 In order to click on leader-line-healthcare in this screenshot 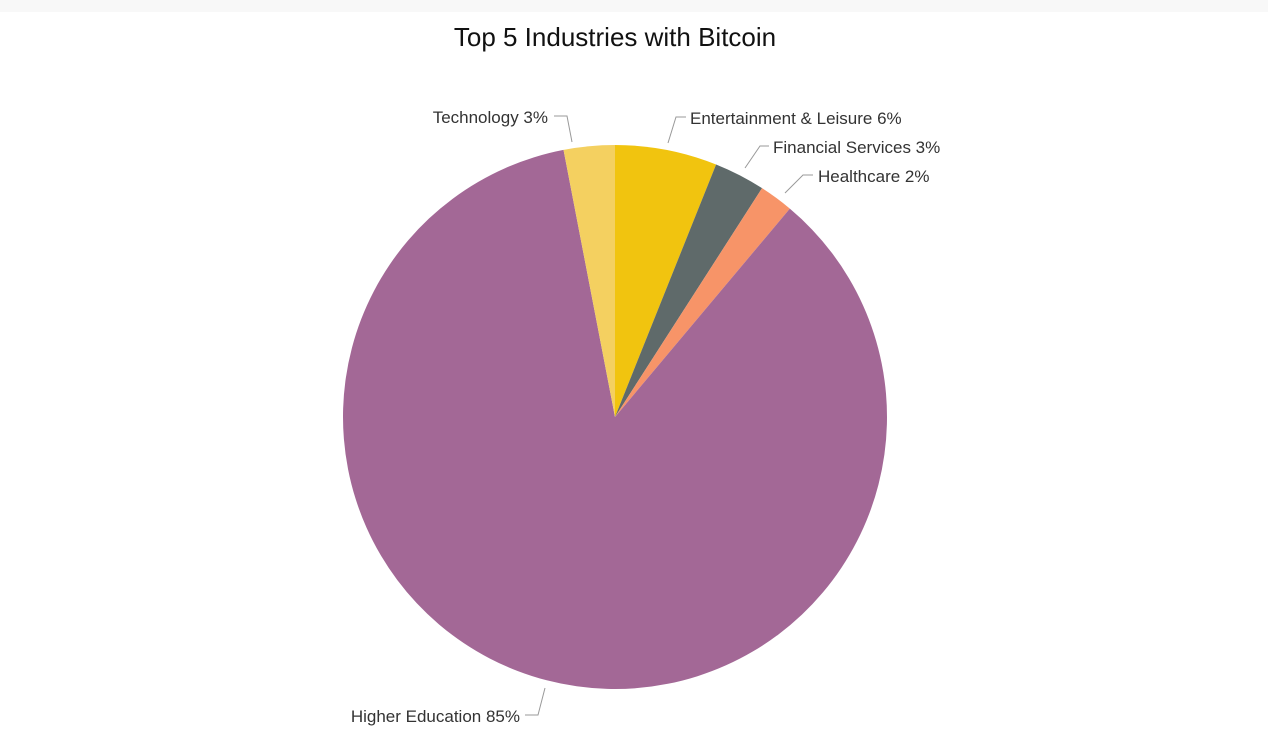, I will do `click(798, 184)`.